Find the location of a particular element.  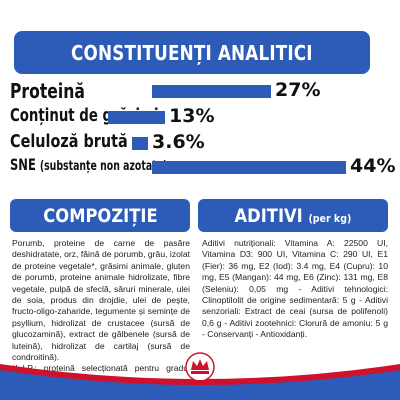

analytic-row-fibre: Celuloză brută 3.6% is located at coordinates (200, 144).